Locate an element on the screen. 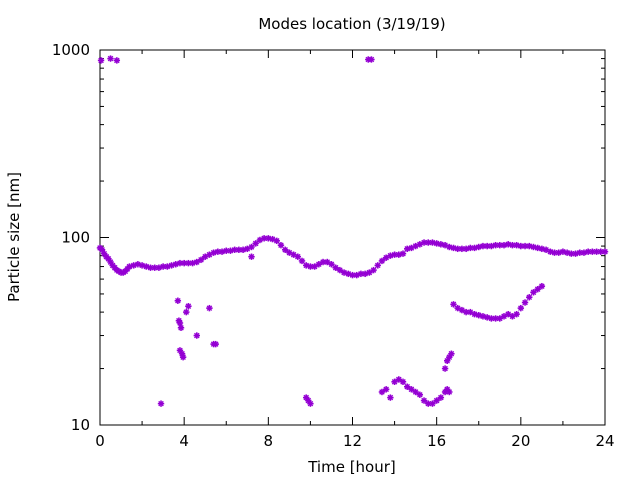  y-tick-label: 100 is located at coordinates (75, 238).